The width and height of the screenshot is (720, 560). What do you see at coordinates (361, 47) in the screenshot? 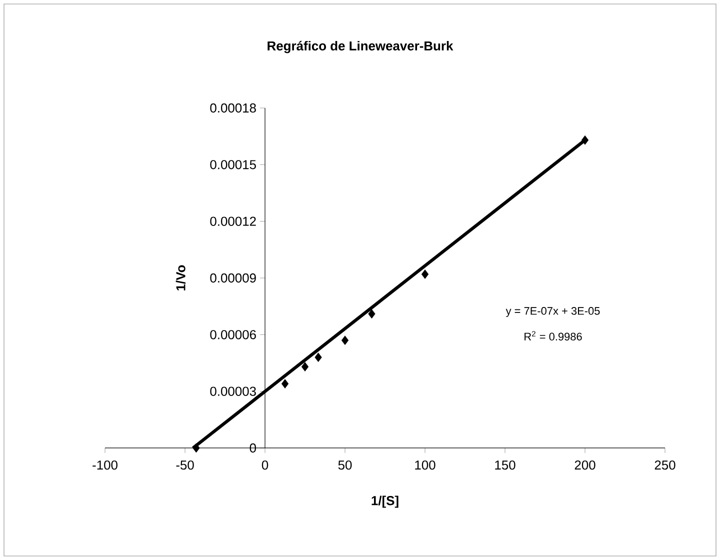
I see `chart-title: Regráfico de Lineweaver-Burk` at bounding box center [361, 47].